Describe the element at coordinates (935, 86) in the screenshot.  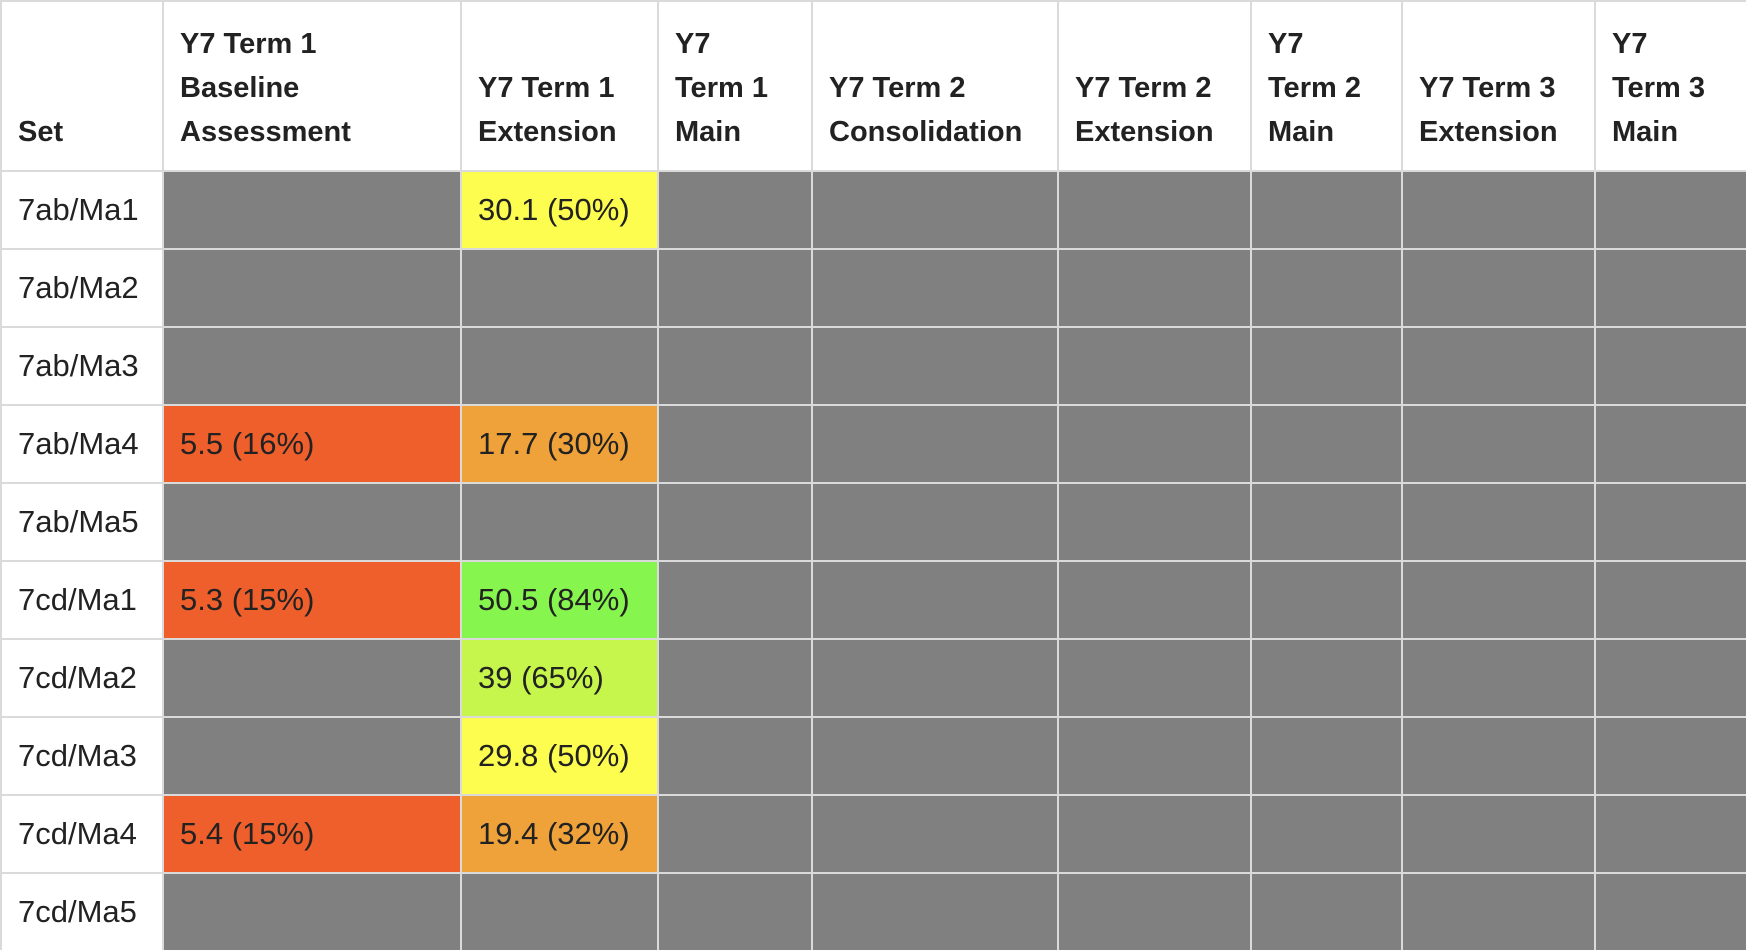
I see `column-header: Y7 Term 2 Consolidation` at that location.